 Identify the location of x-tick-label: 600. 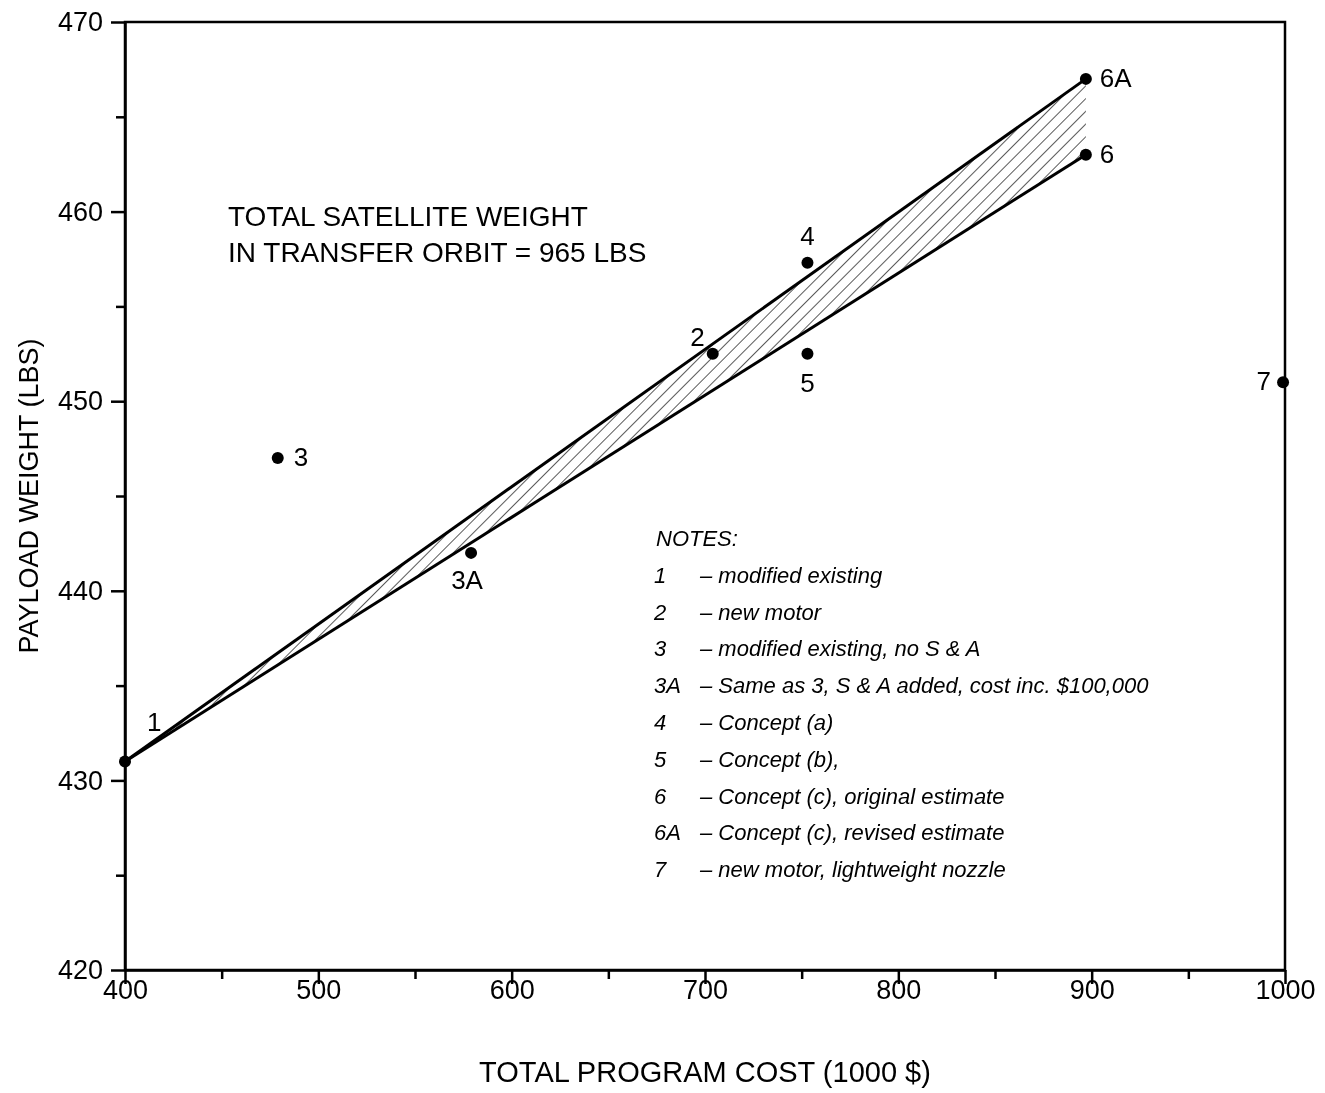
(512, 990).